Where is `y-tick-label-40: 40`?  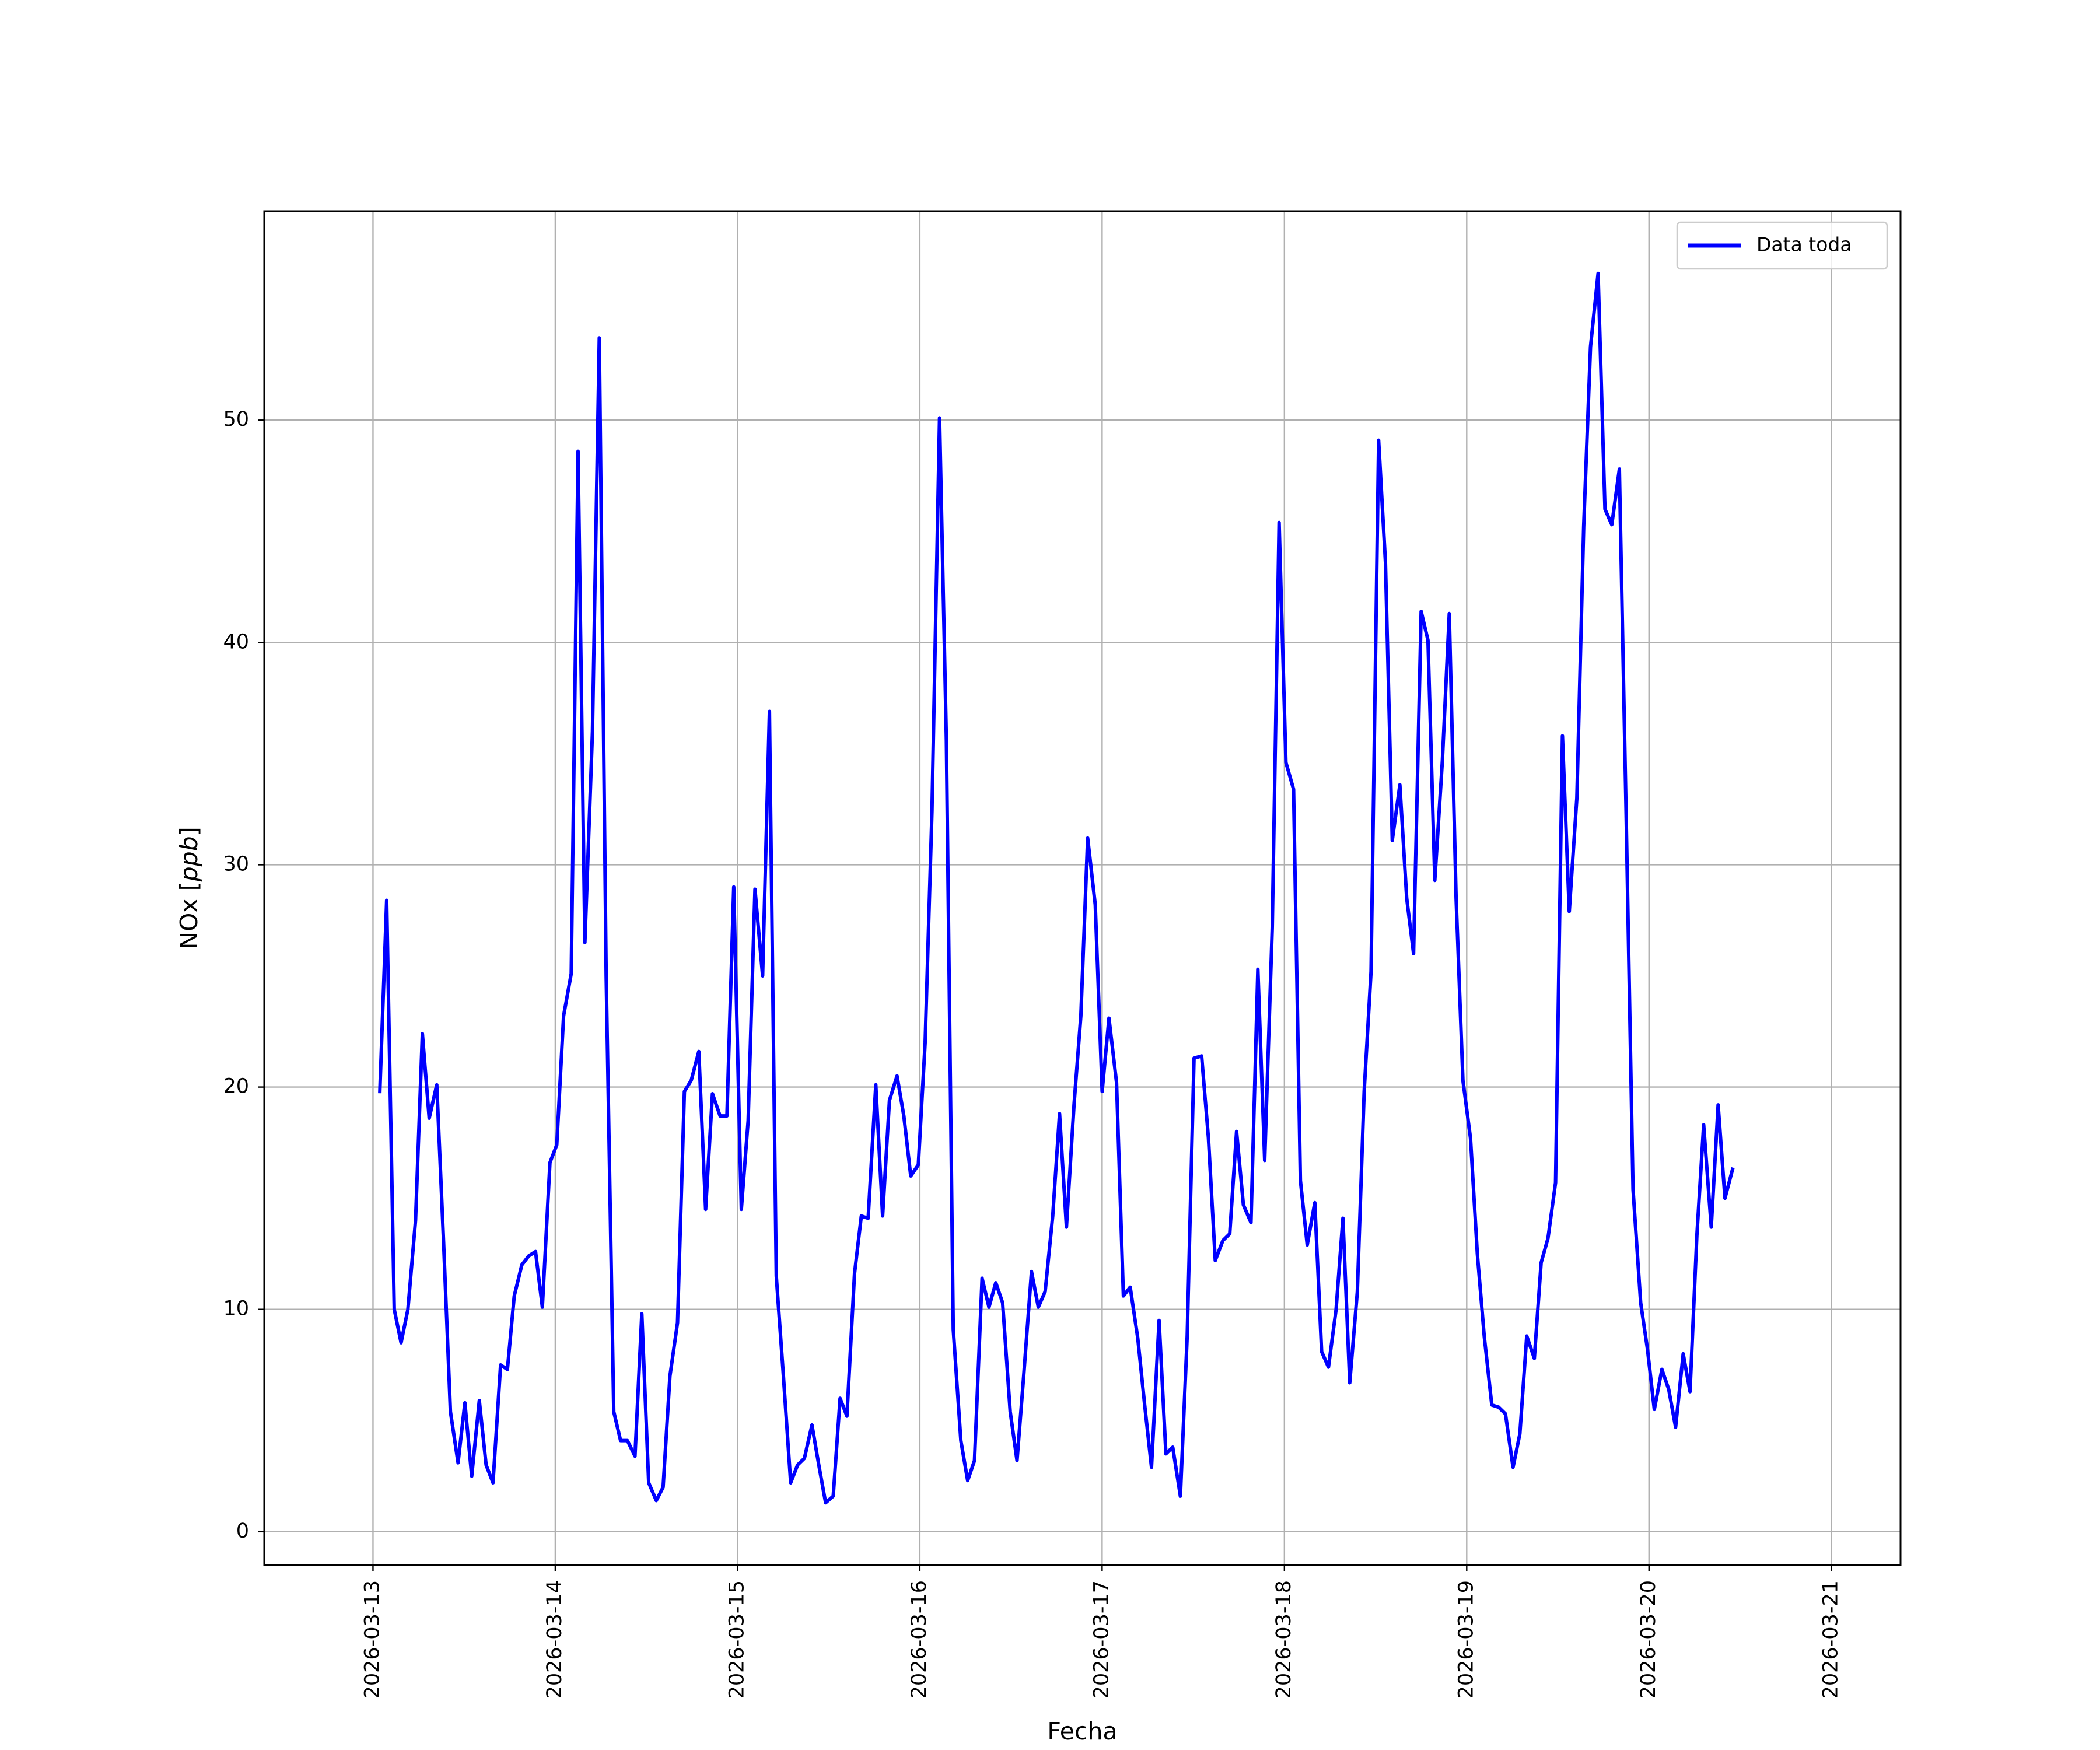
y-tick-label-40: 40 is located at coordinates (236, 641).